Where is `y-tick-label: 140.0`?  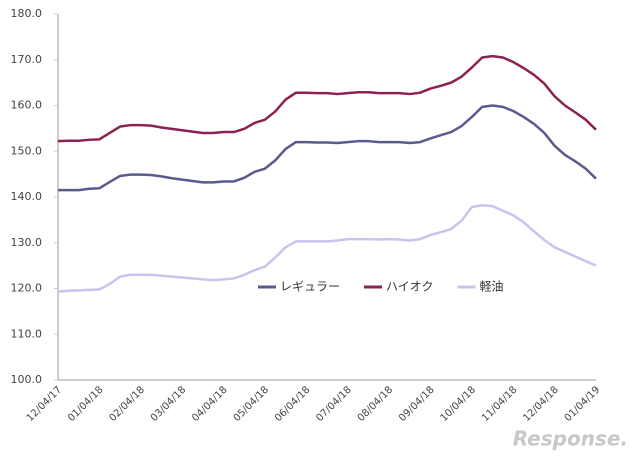
y-tick-label: 140.0 is located at coordinates (27, 196).